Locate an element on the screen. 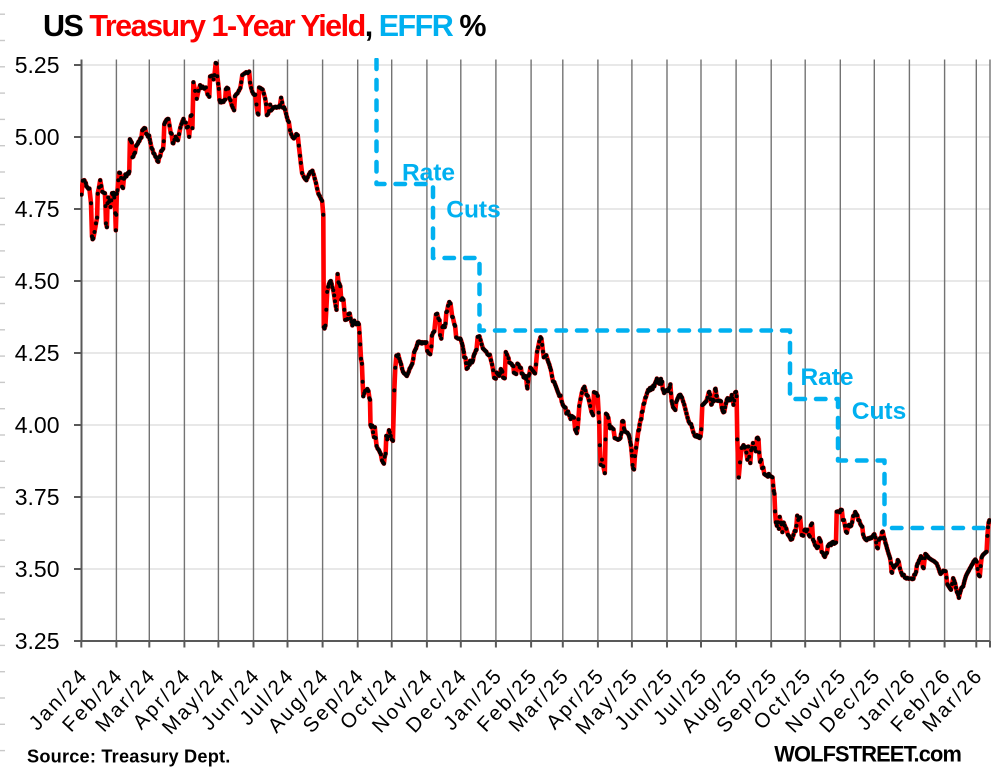 The height and width of the screenshot is (782, 1002). svg-text: WOLFSTREET.com is located at coordinates (867, 754).